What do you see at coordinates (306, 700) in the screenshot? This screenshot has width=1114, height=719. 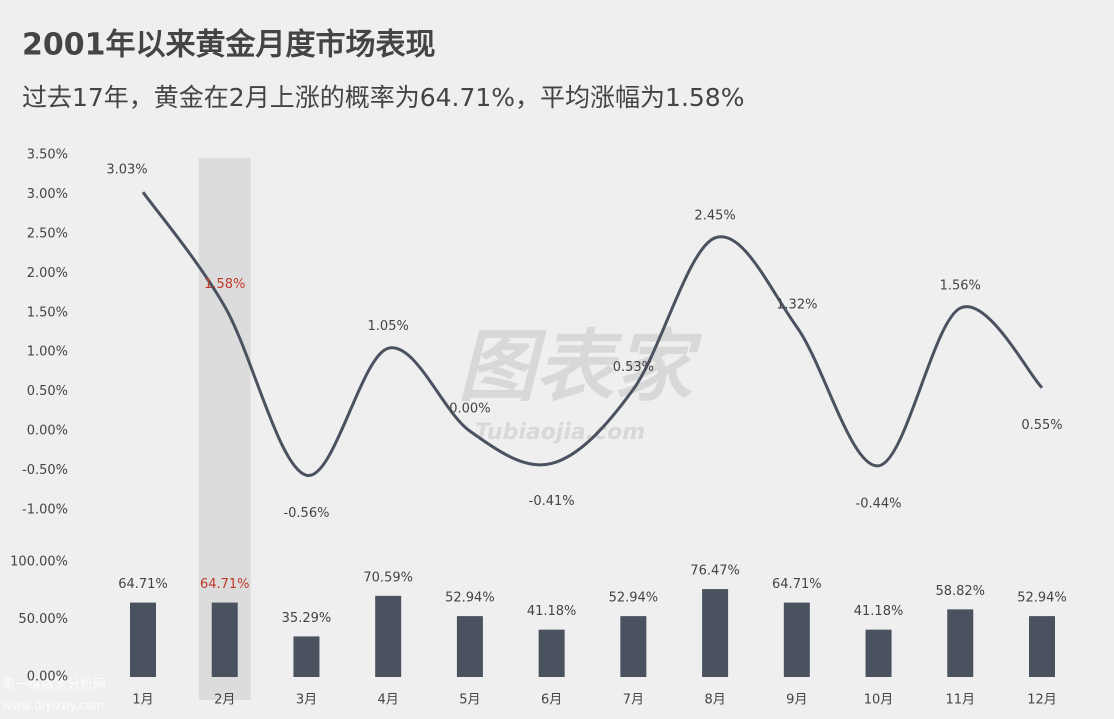 I see `x-tick-label: 3月` at bounding box center [306, 700].